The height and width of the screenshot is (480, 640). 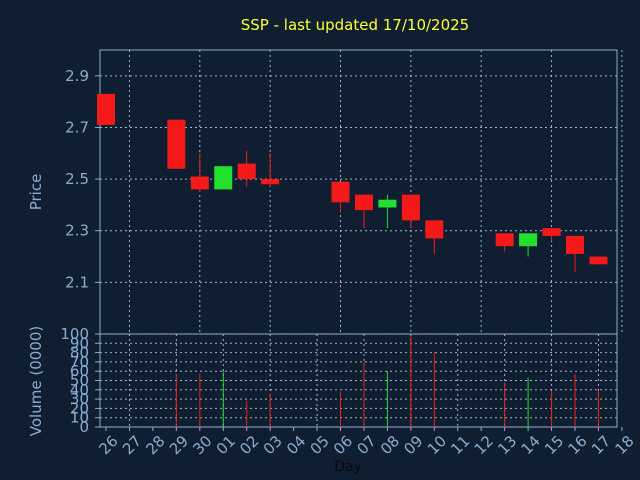 What do you see at coordinates (437, 445) in the screenshot?
I see `x-tick-label: 10` at bounding box center [437, 445].